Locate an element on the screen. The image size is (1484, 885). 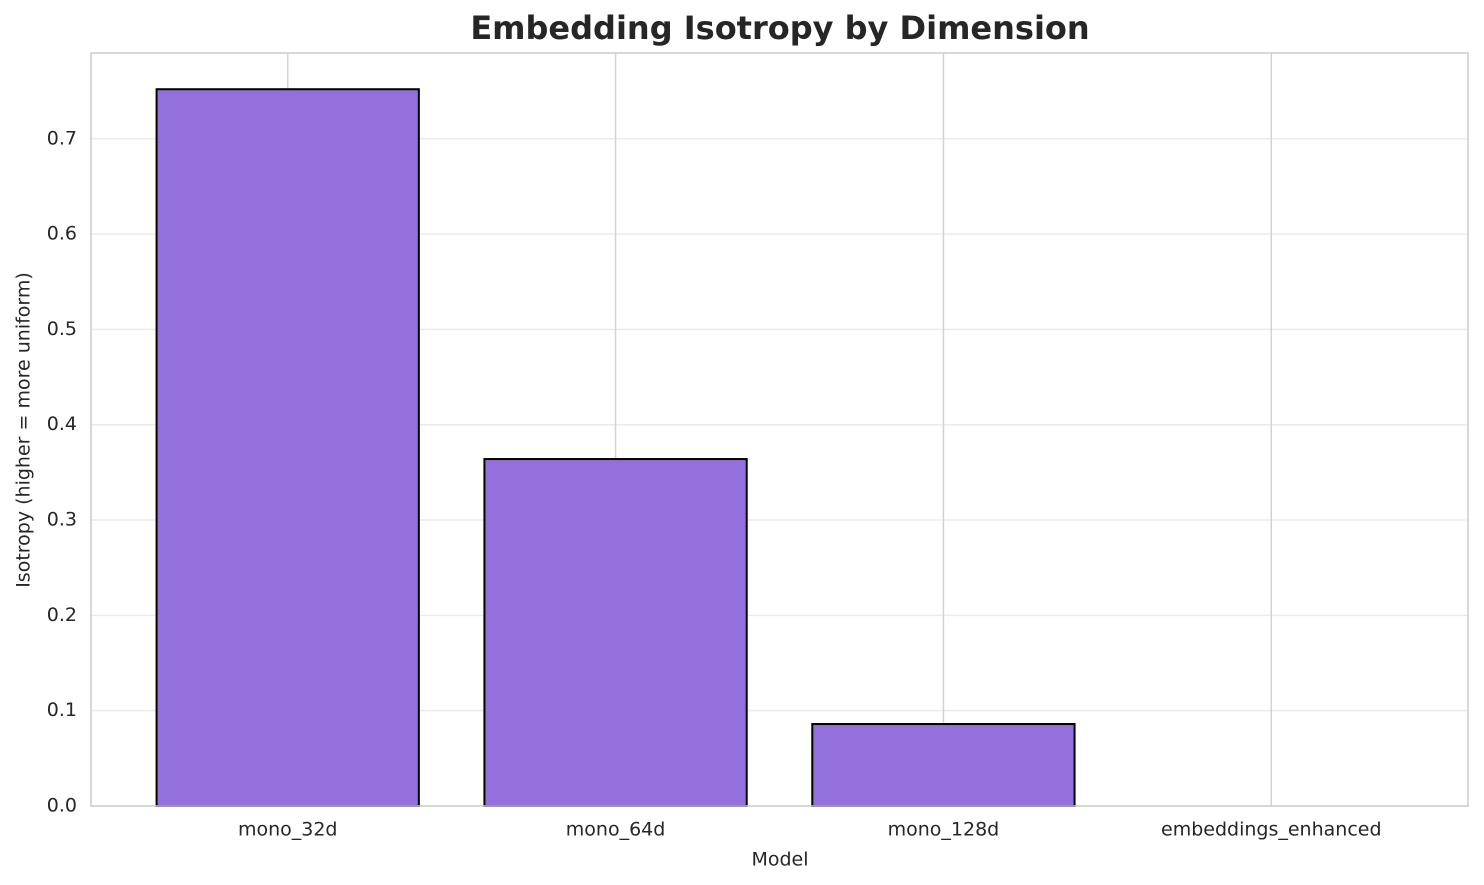
x-tick-label: mono_64d is located at coordinates (616, 830).